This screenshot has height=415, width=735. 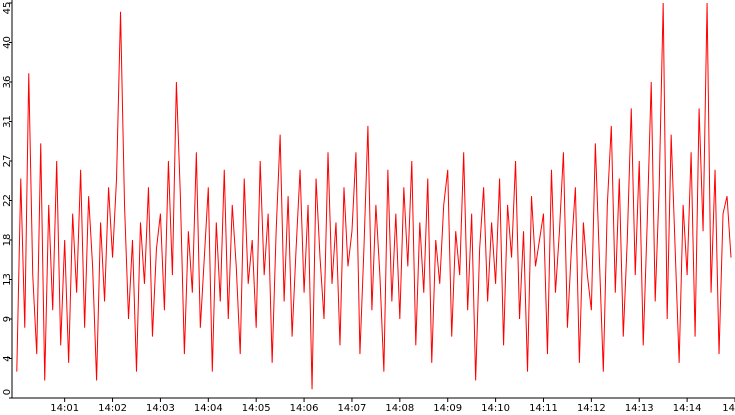 I want to click on x-tick-label: 14:08, so click(x=399, y=408).